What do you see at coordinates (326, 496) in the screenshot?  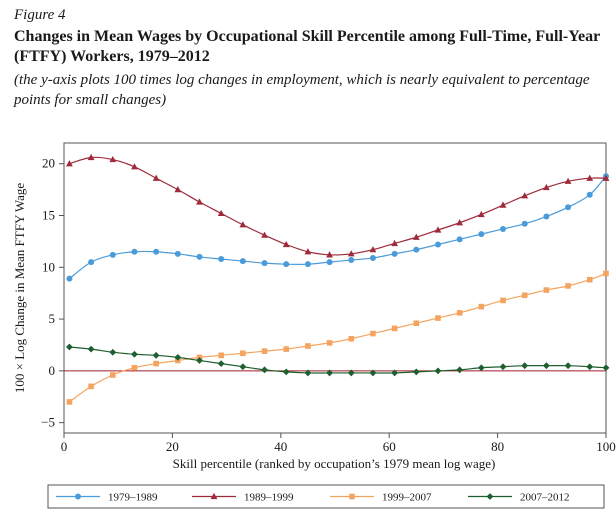 I see `legend-box` at bounding box center [326, 496].